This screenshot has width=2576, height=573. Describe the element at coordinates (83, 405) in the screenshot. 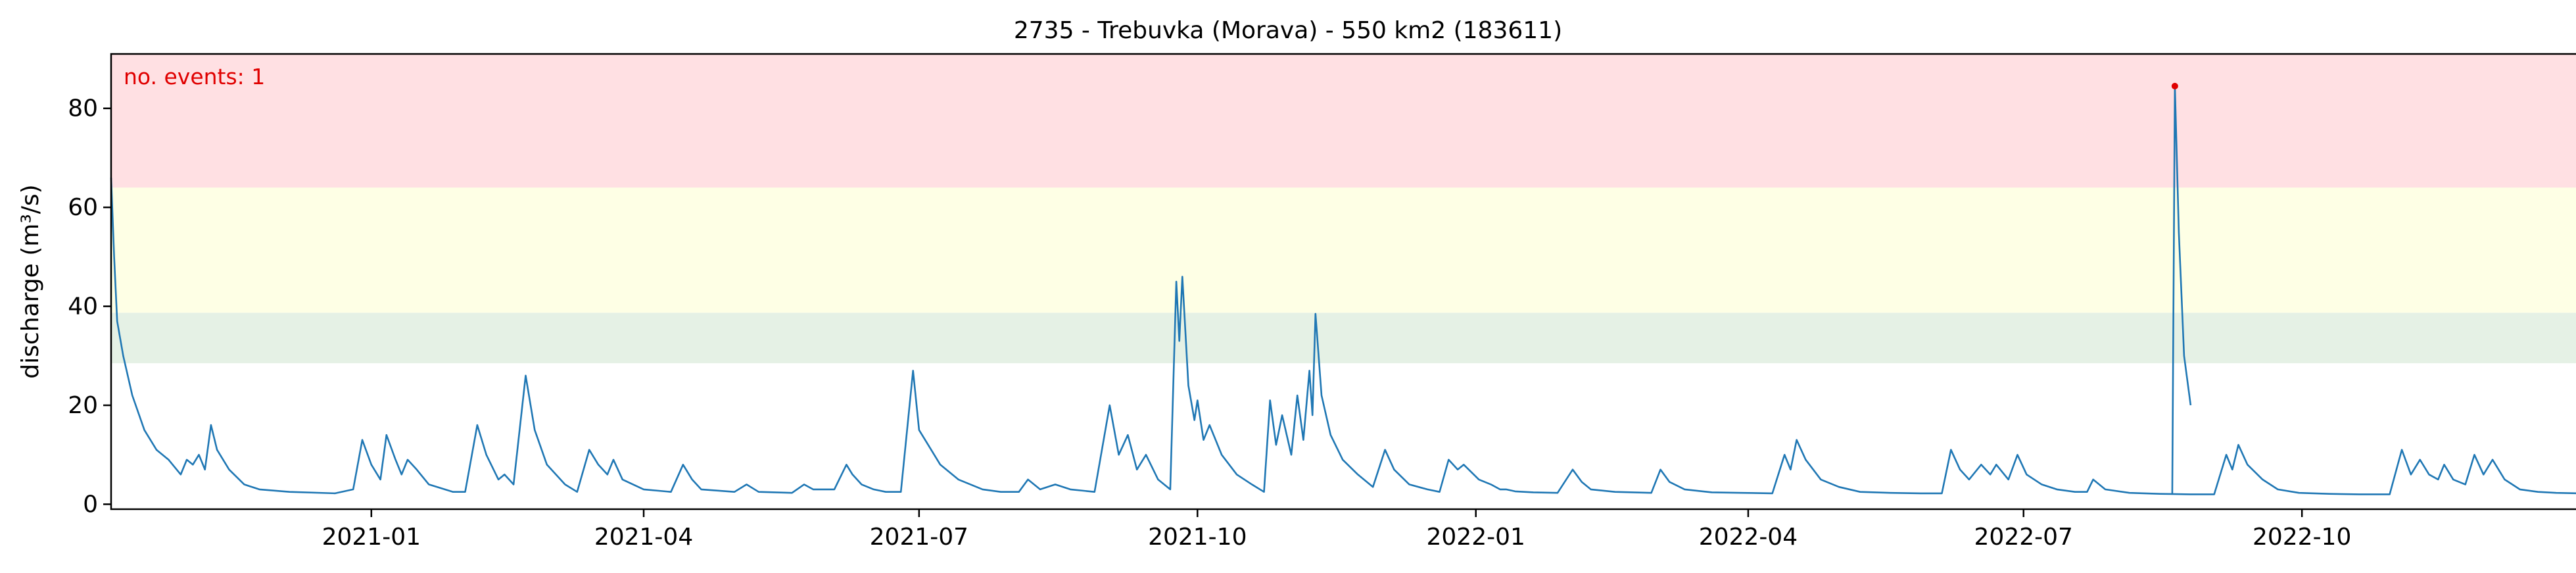

I see `y-tick-label-1: 20` at that location.